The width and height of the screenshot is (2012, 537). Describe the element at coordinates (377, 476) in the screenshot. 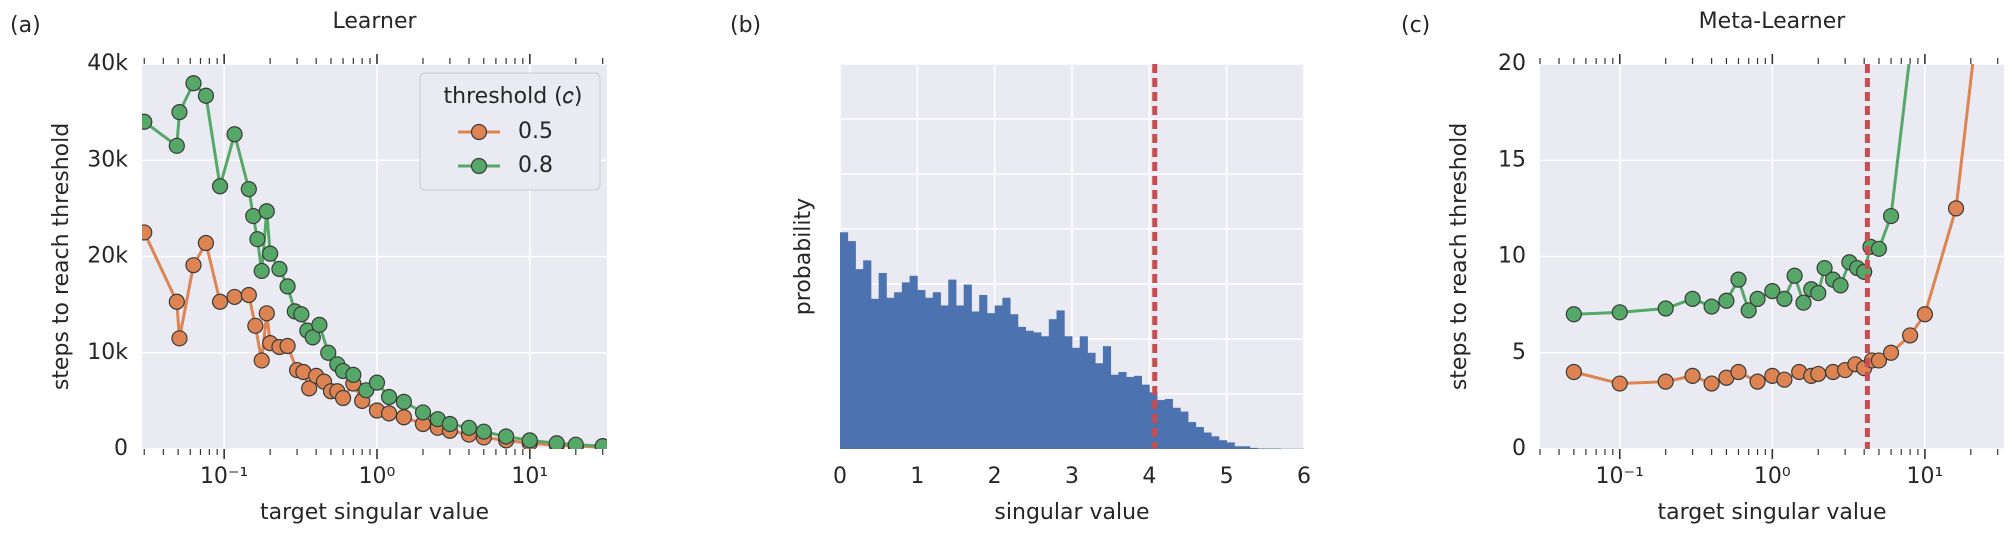

I see `x-tick-label: 10⁰` at that location.